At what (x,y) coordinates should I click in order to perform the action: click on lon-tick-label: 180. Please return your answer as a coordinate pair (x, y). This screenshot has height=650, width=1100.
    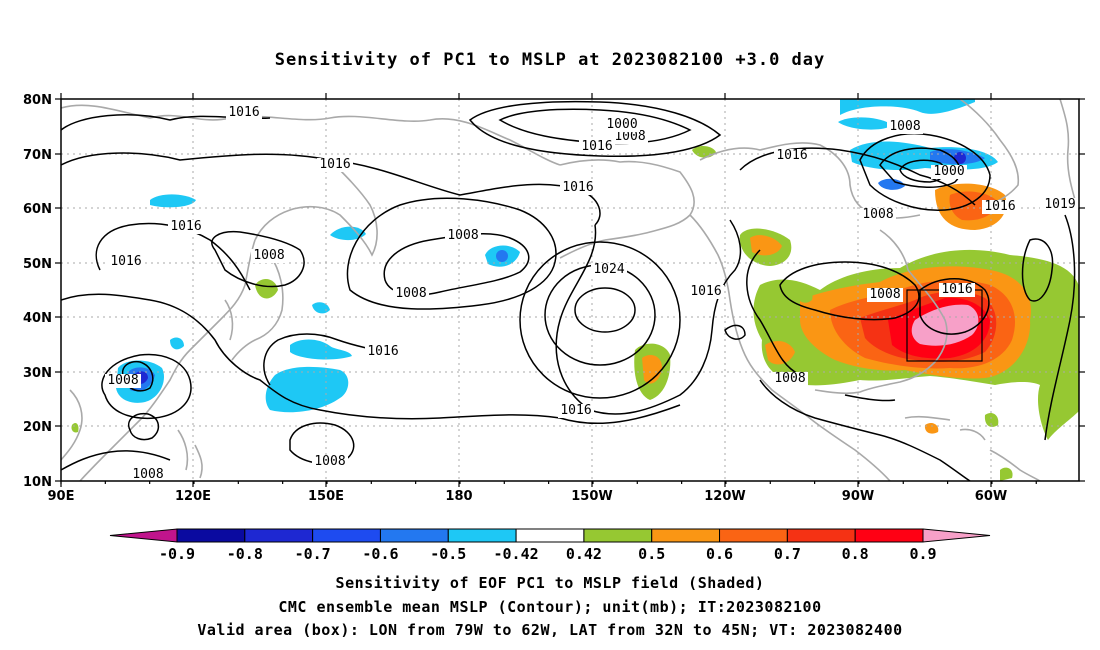
    Looking at the image, I should click on (458, 496).